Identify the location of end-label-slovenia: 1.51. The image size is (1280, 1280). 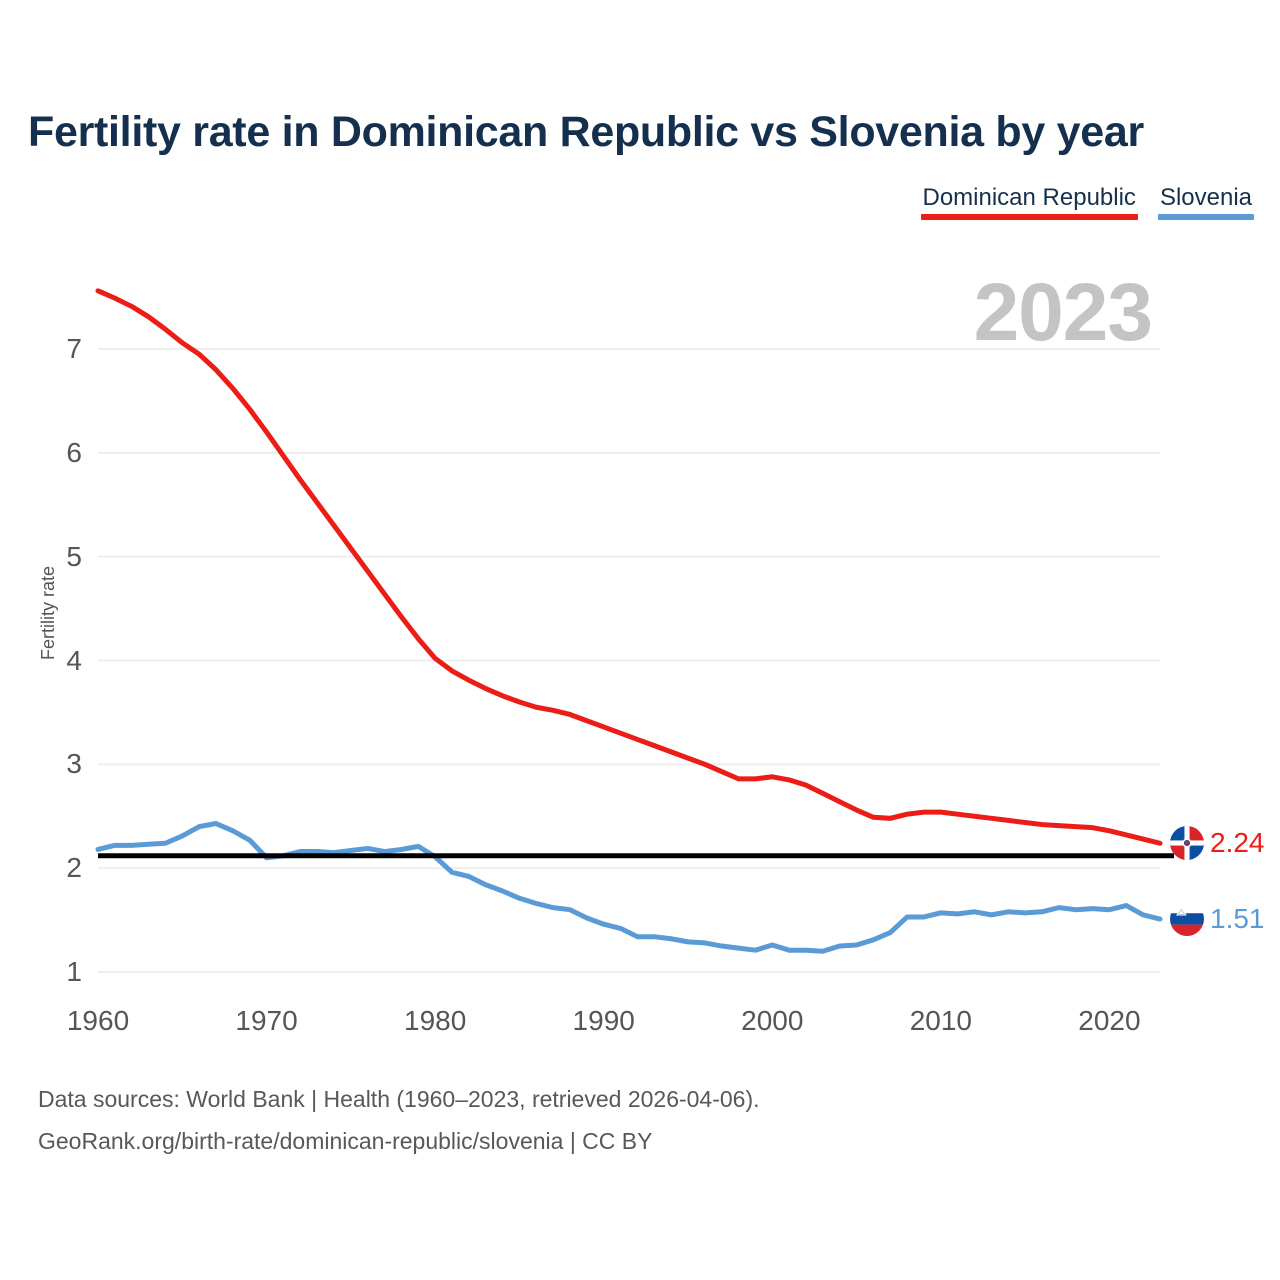
(1217, 919).